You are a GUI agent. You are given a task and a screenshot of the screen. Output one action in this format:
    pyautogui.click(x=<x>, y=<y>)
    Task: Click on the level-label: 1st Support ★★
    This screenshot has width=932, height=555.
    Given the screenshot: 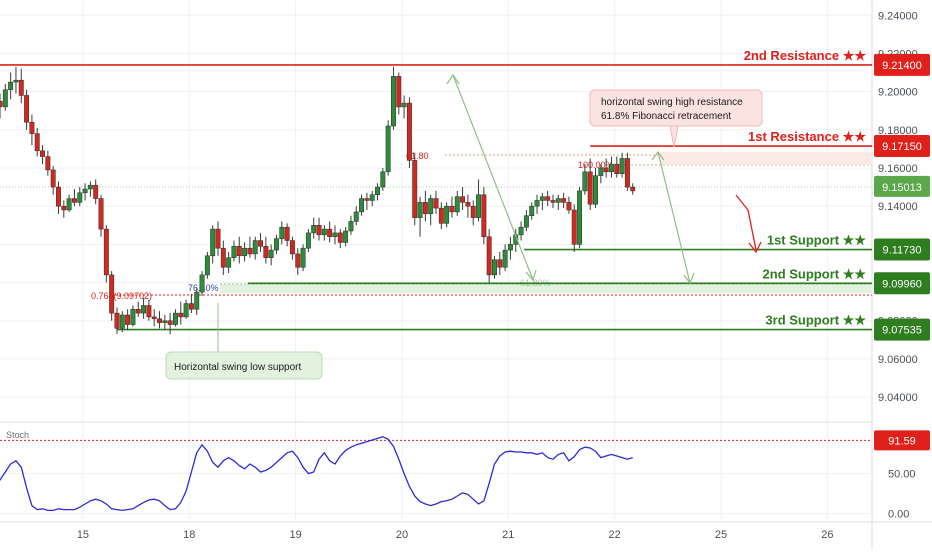 What is the action you would take?
    pyautogui.click(x=816, y=240)
    